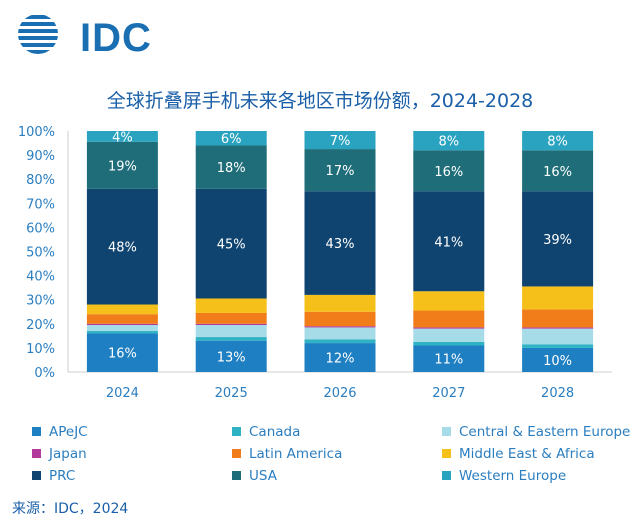 The width and height of the screenshot is (640, 518). What do you see at coordinates (122, 393) in the screenshot?
I see `x-tick-label: 2024` at bounding box center [122, 393].